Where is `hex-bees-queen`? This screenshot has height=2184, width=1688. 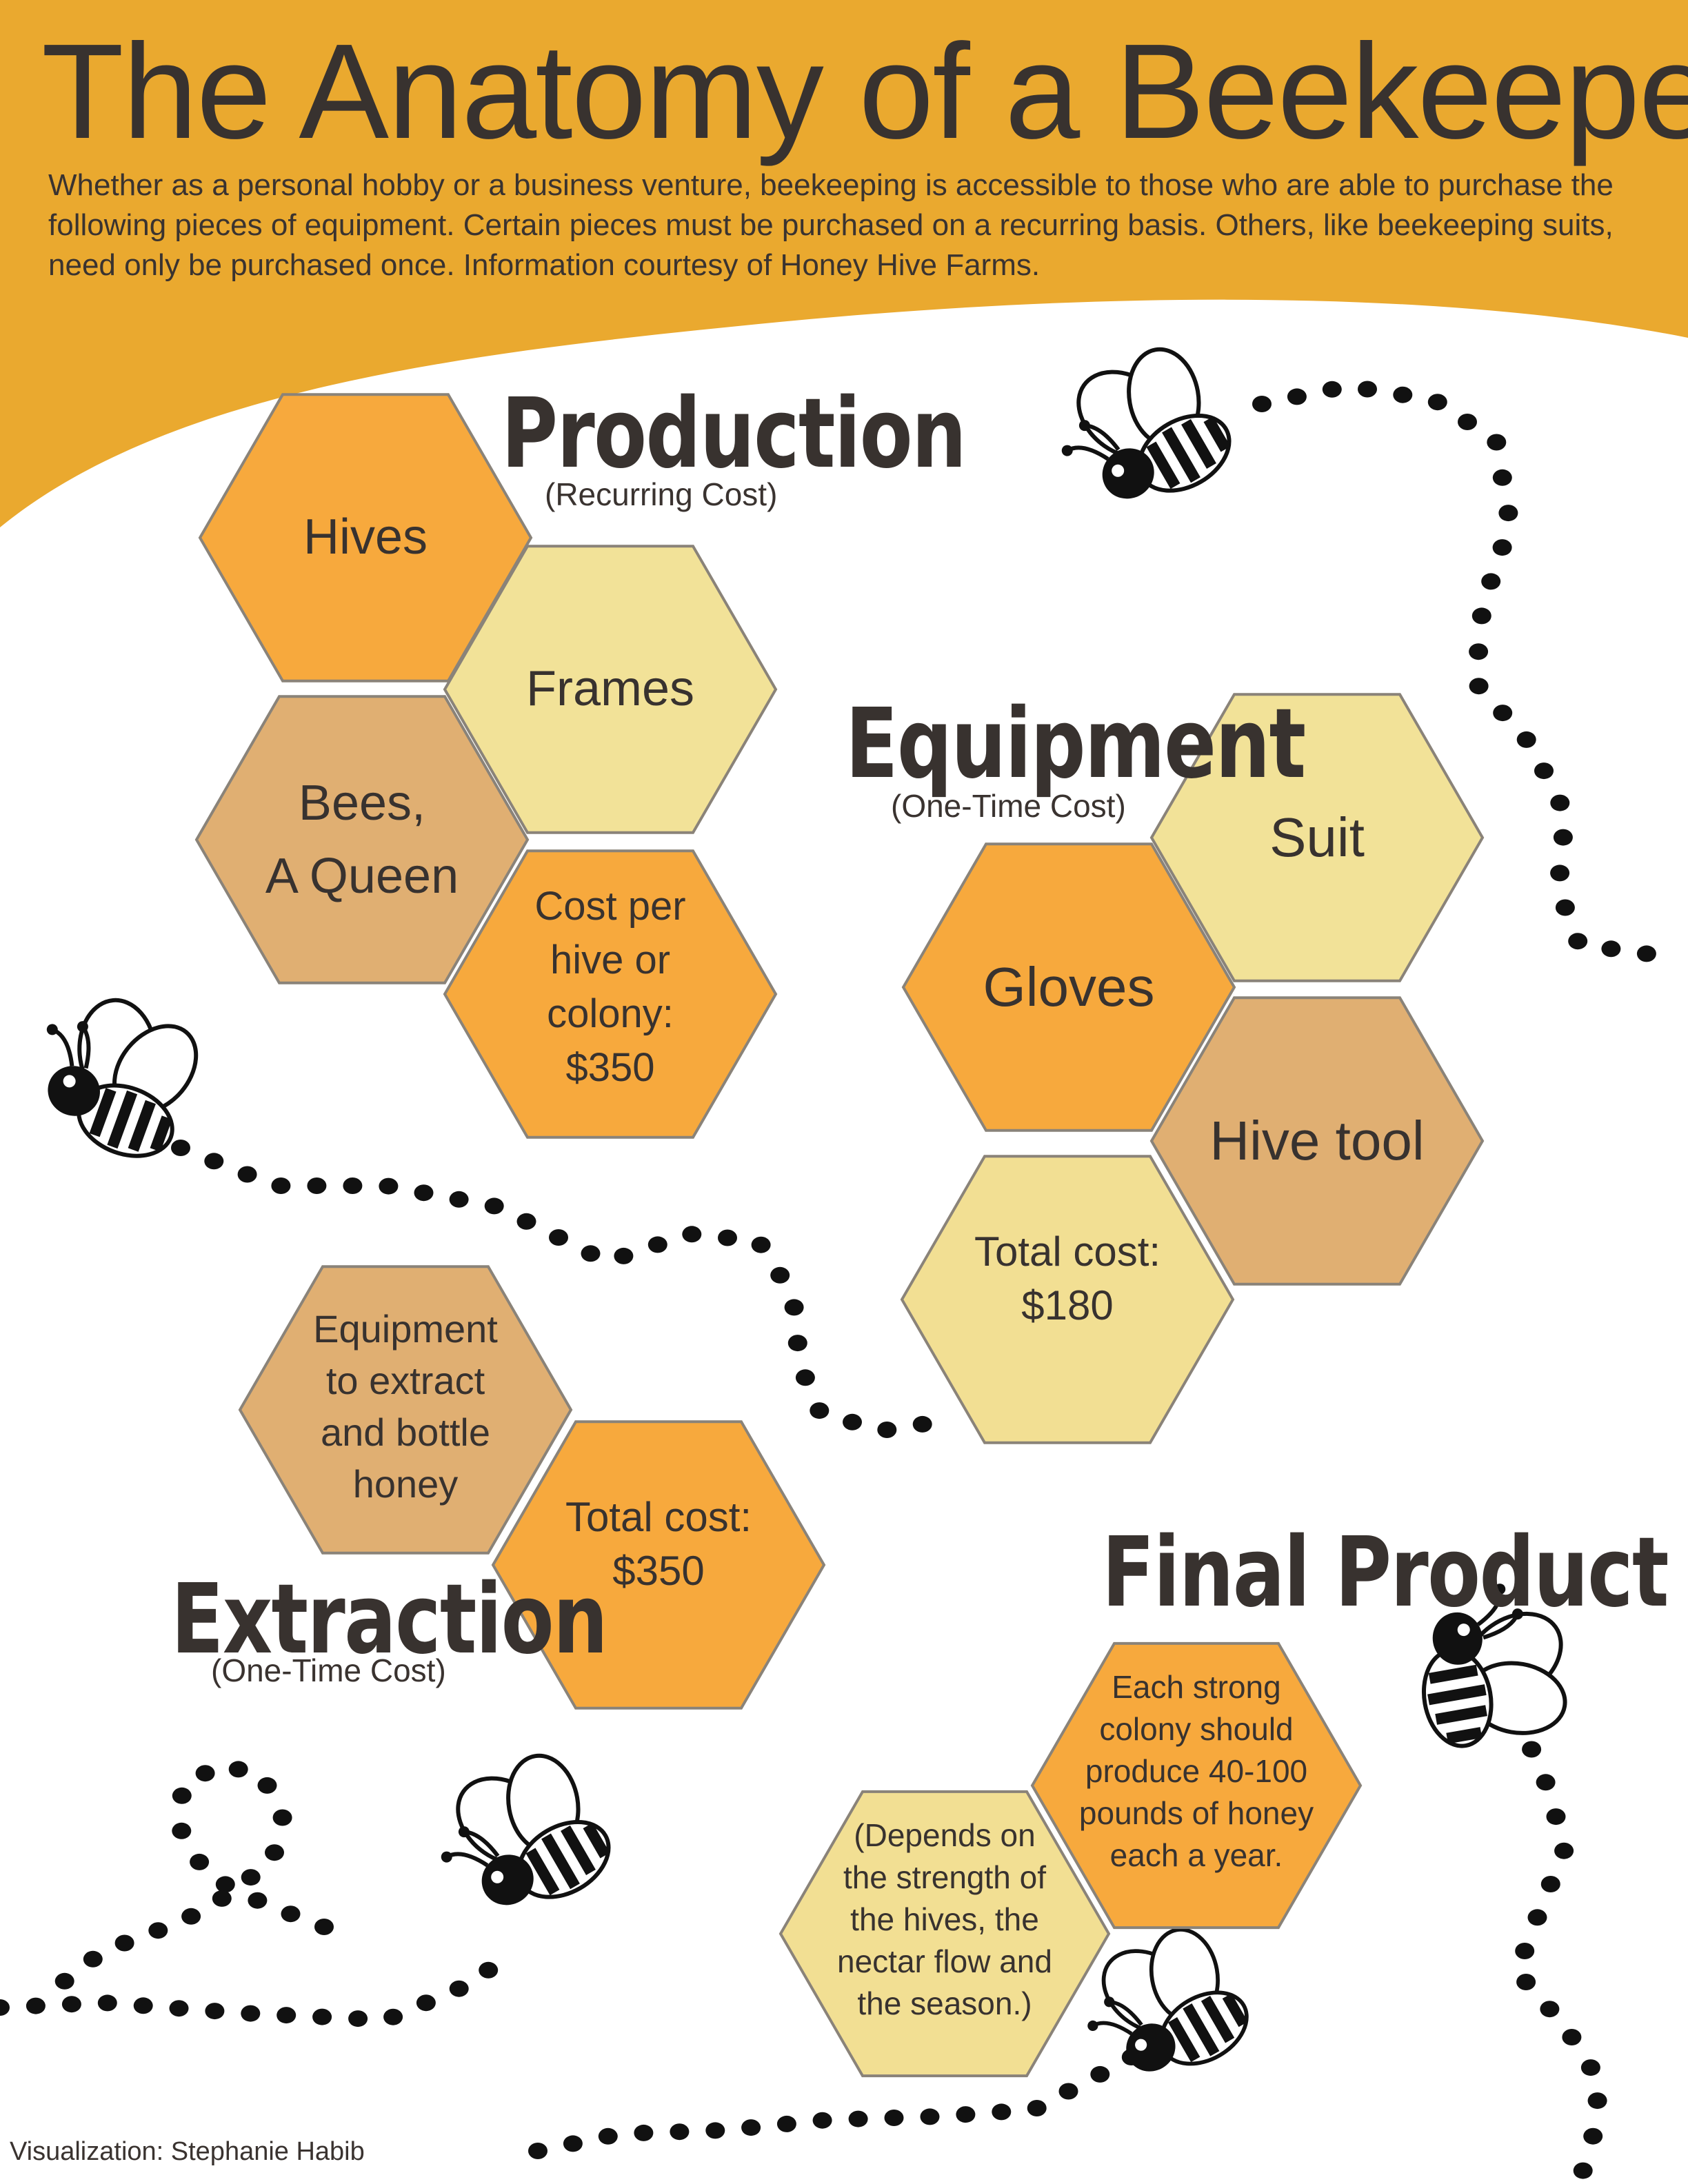 hex-bees-queen is located at coordinates (362, 839).